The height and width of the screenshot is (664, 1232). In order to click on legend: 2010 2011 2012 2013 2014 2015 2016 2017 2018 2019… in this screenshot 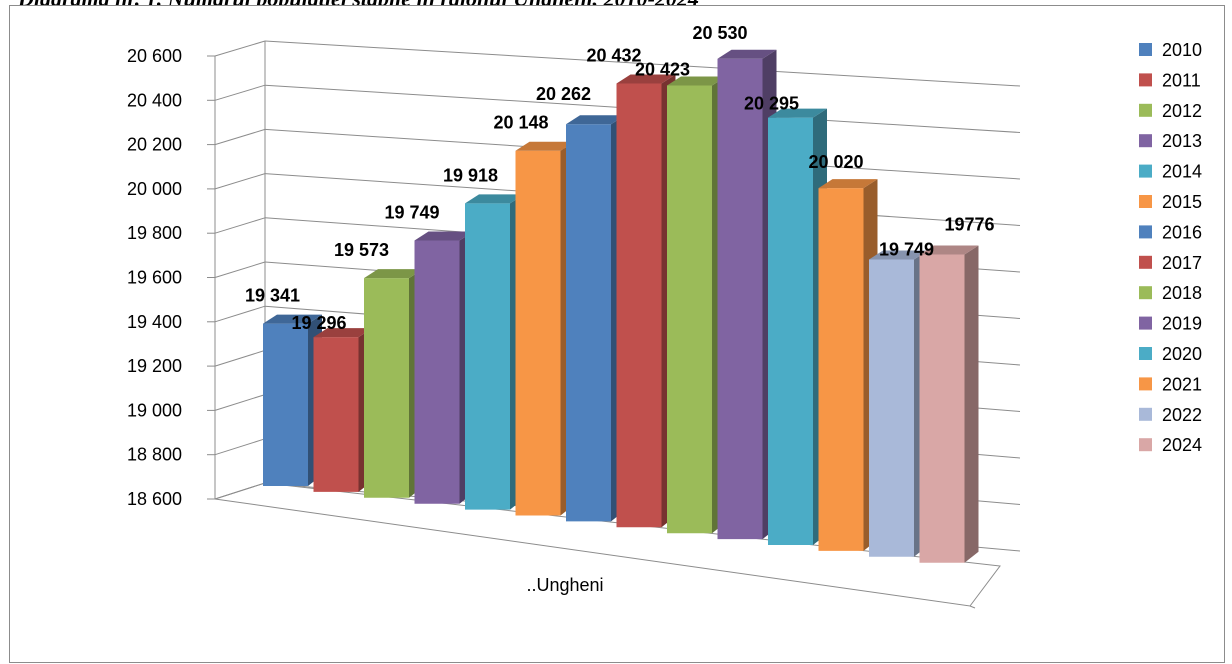, I will do `click(1170, 247)`.